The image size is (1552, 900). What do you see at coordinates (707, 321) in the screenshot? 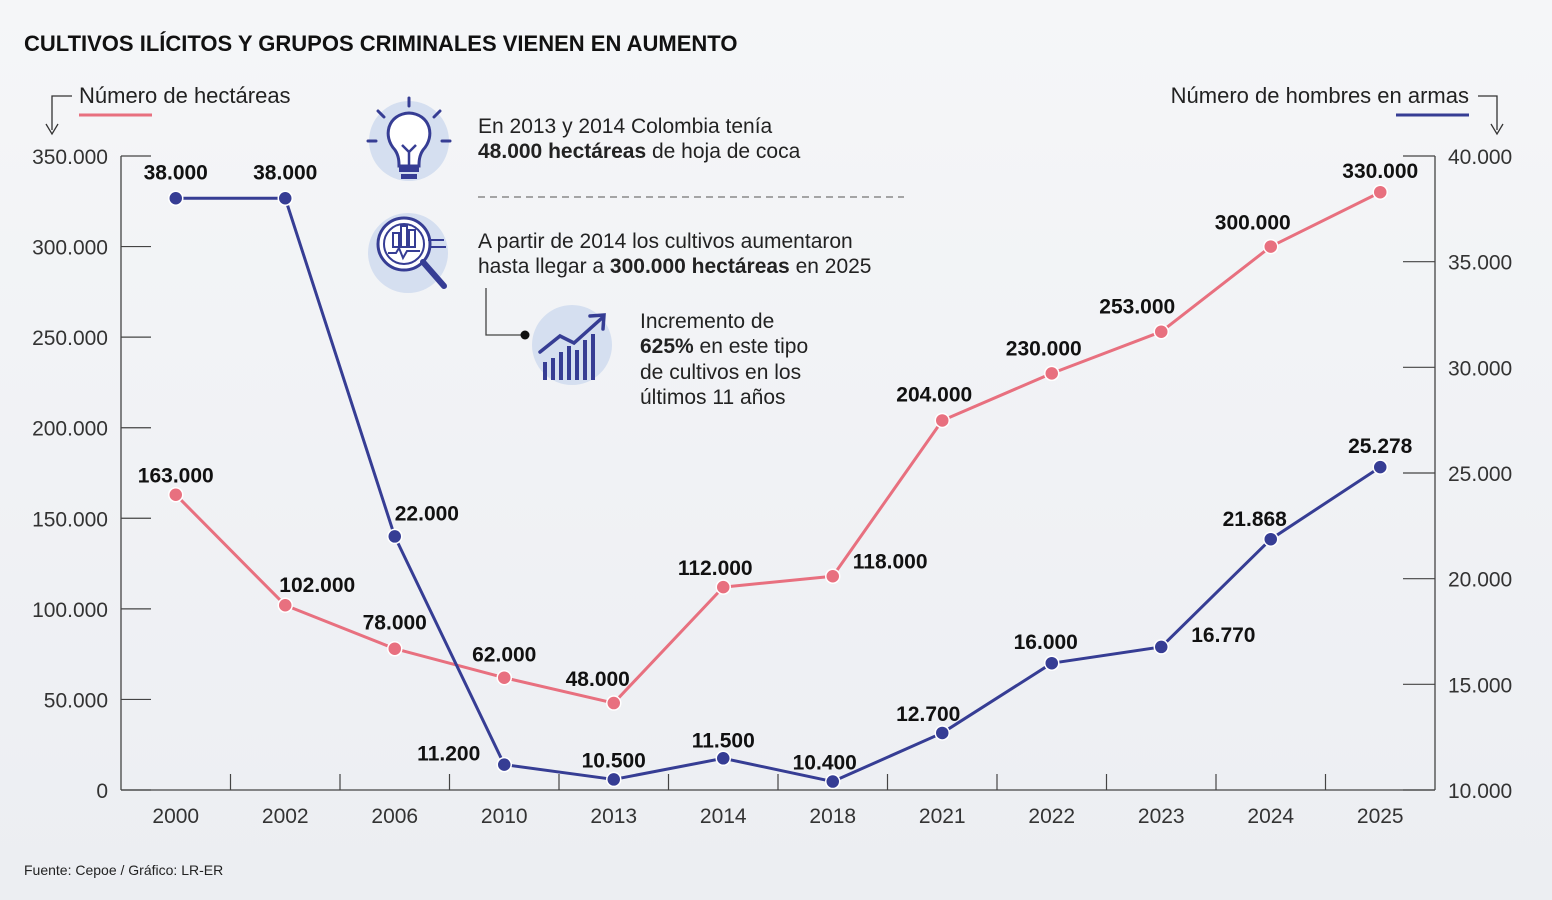
I see `note3-line1: Incremento de` at bounding box center [707, 321].